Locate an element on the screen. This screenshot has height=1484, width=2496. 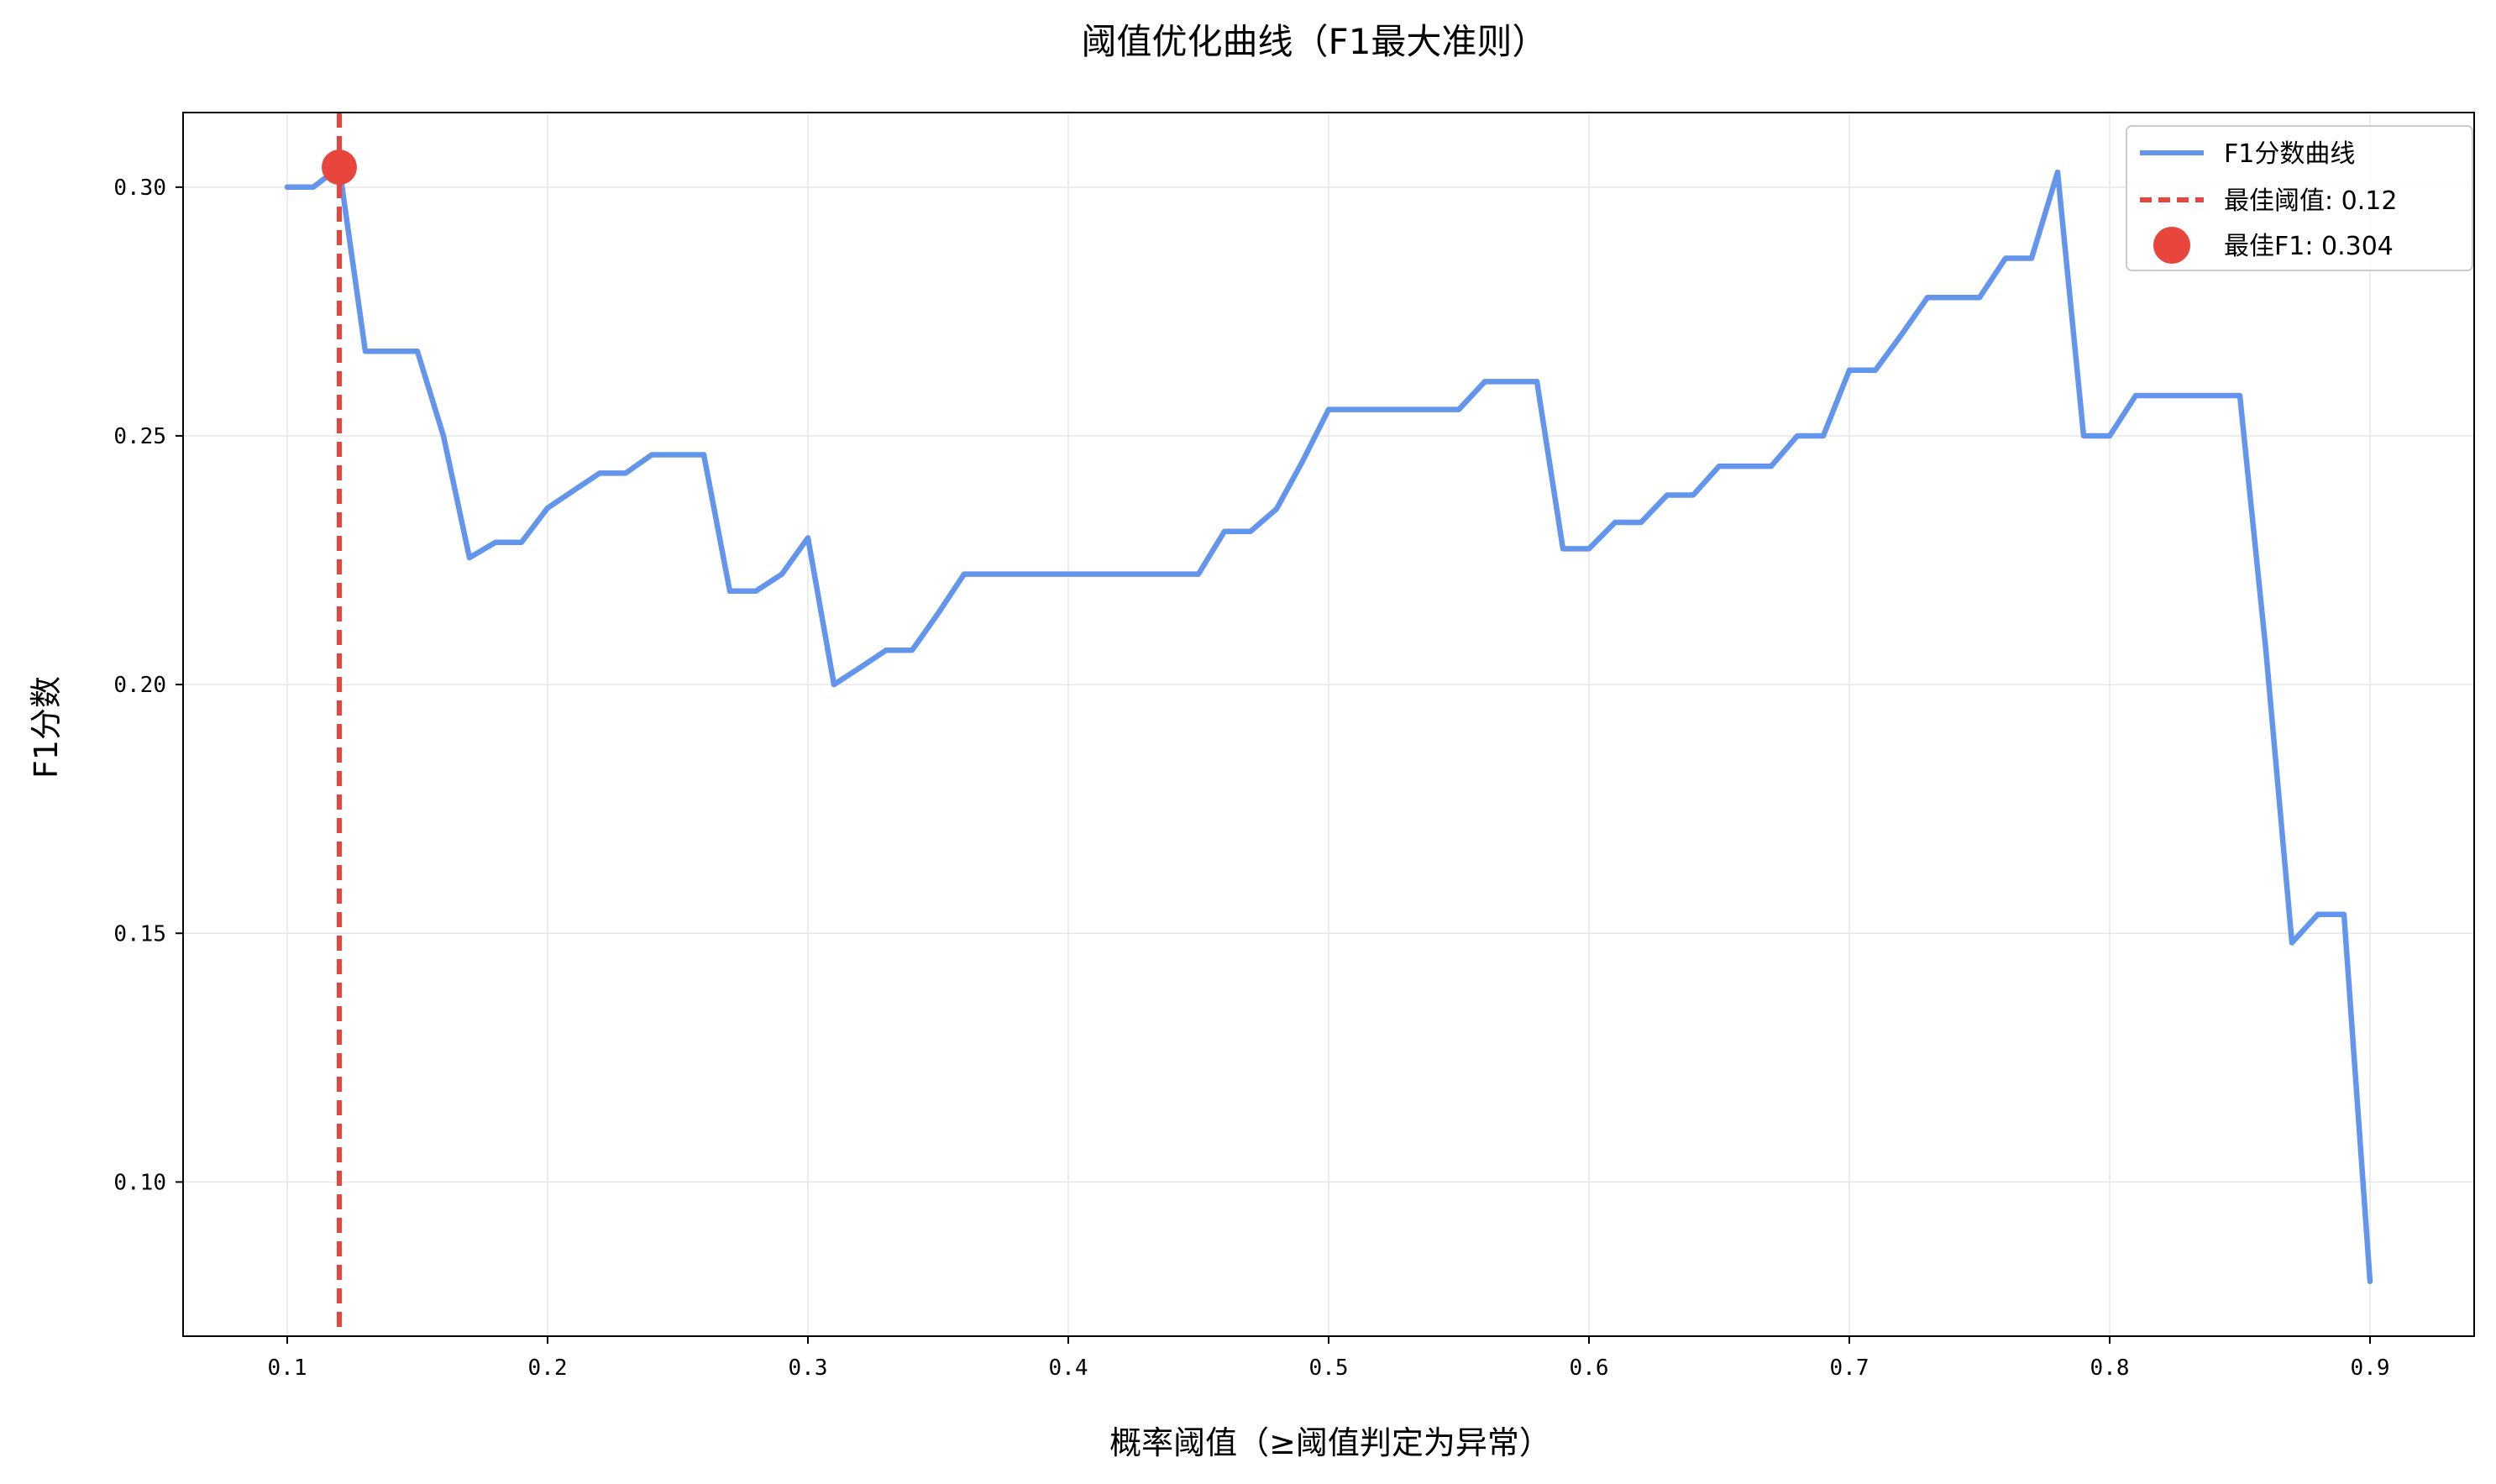
legend-label-best-threshold: 最佳阈值: 0.12 is located at coordinates (2310, 201).